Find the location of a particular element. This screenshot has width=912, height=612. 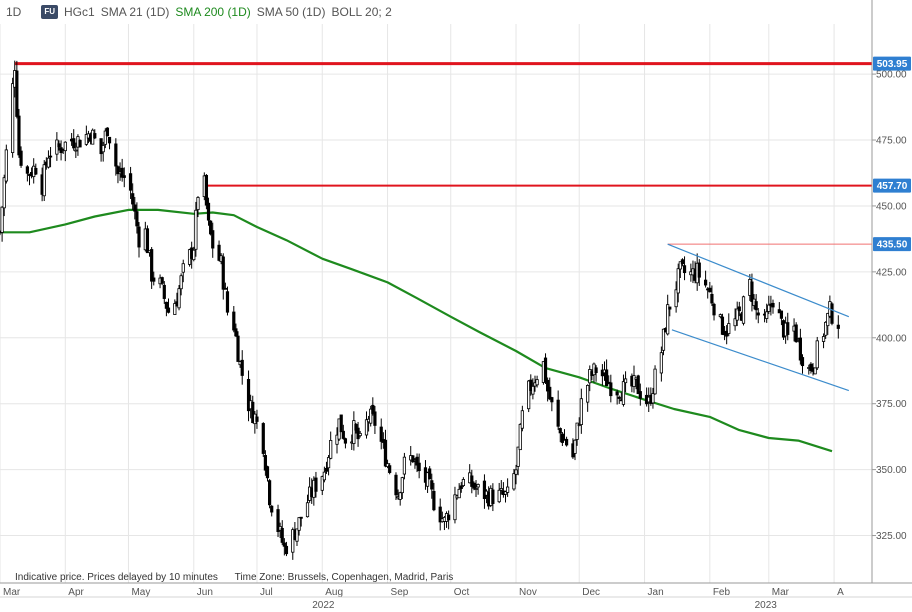

year-label: 2022 is located at coordinates (323, 605).